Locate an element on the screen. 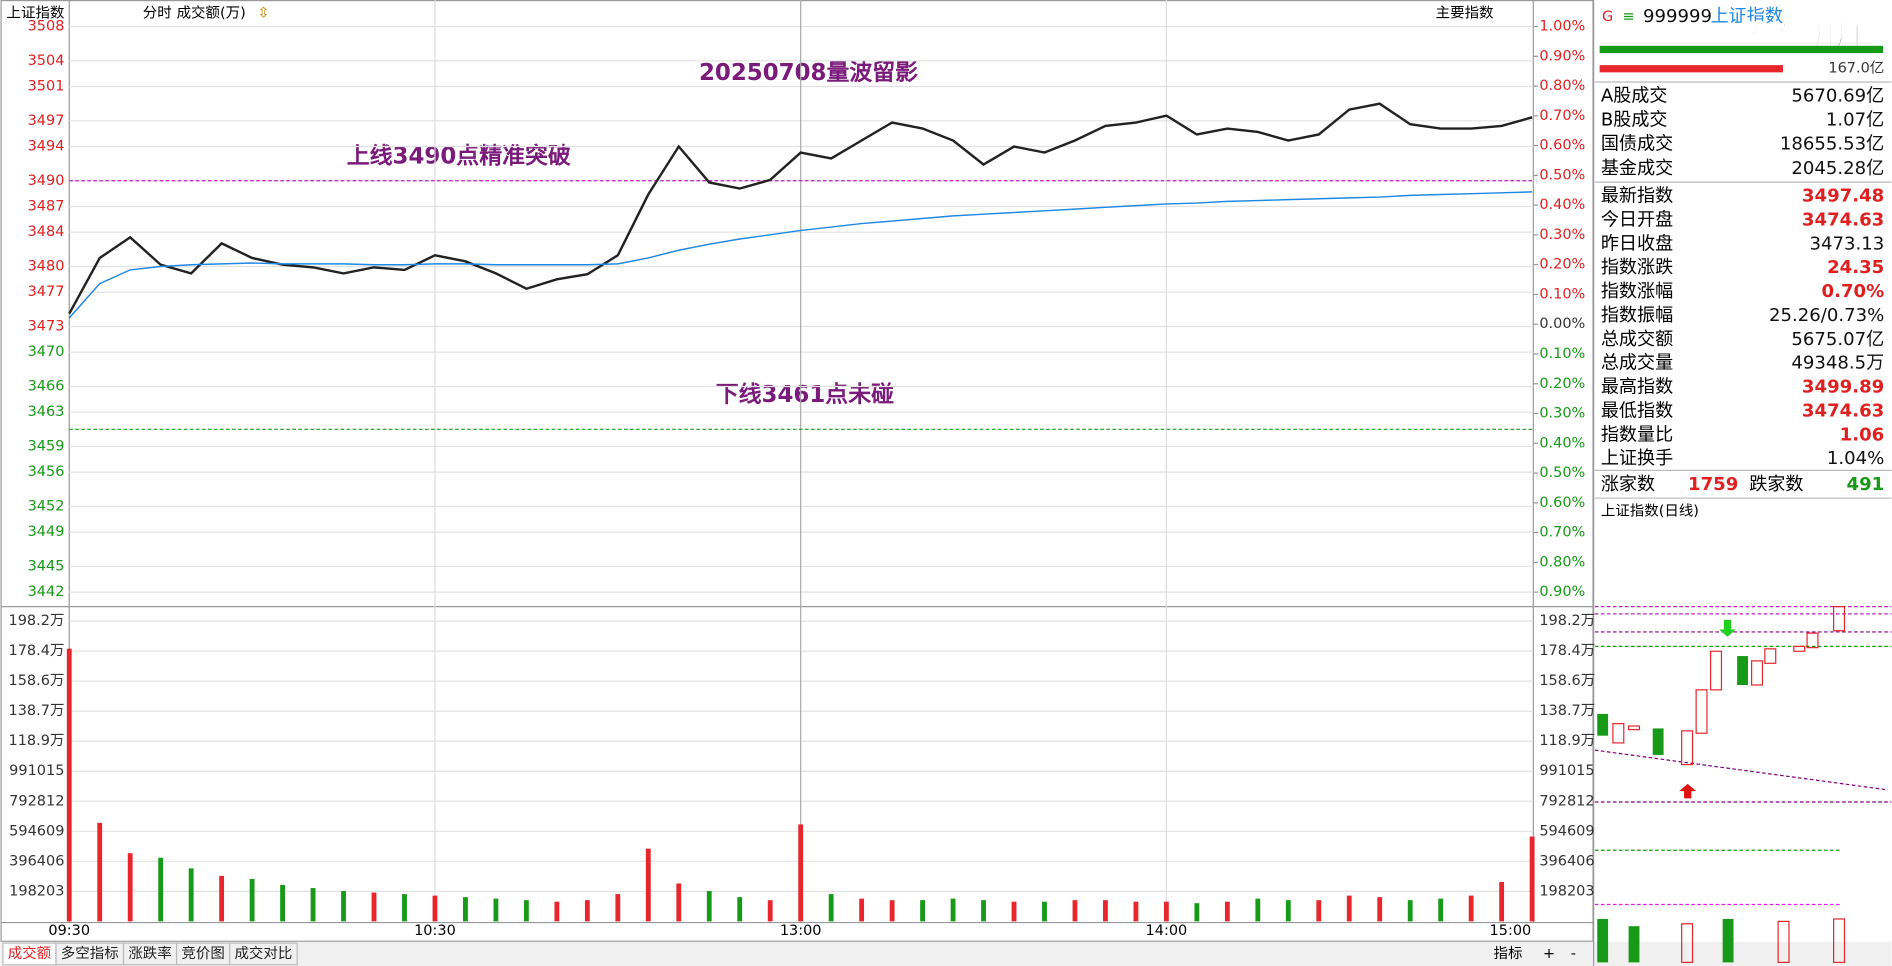 This screenshot has height=966, width=1892. y-tick-label: 3497 is located at coordinates (46, 121).